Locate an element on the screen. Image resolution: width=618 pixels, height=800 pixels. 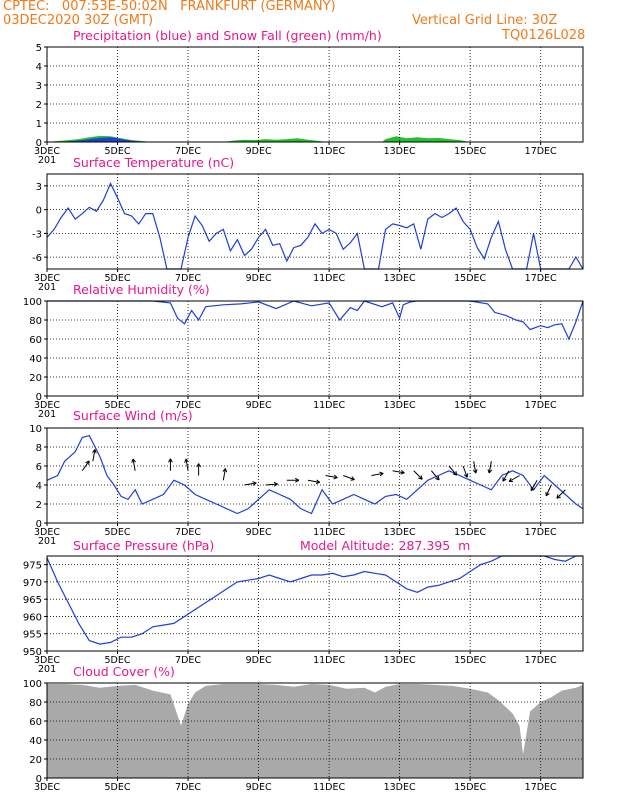
y-tick-label: 965 is located at coordinates (32, 600).